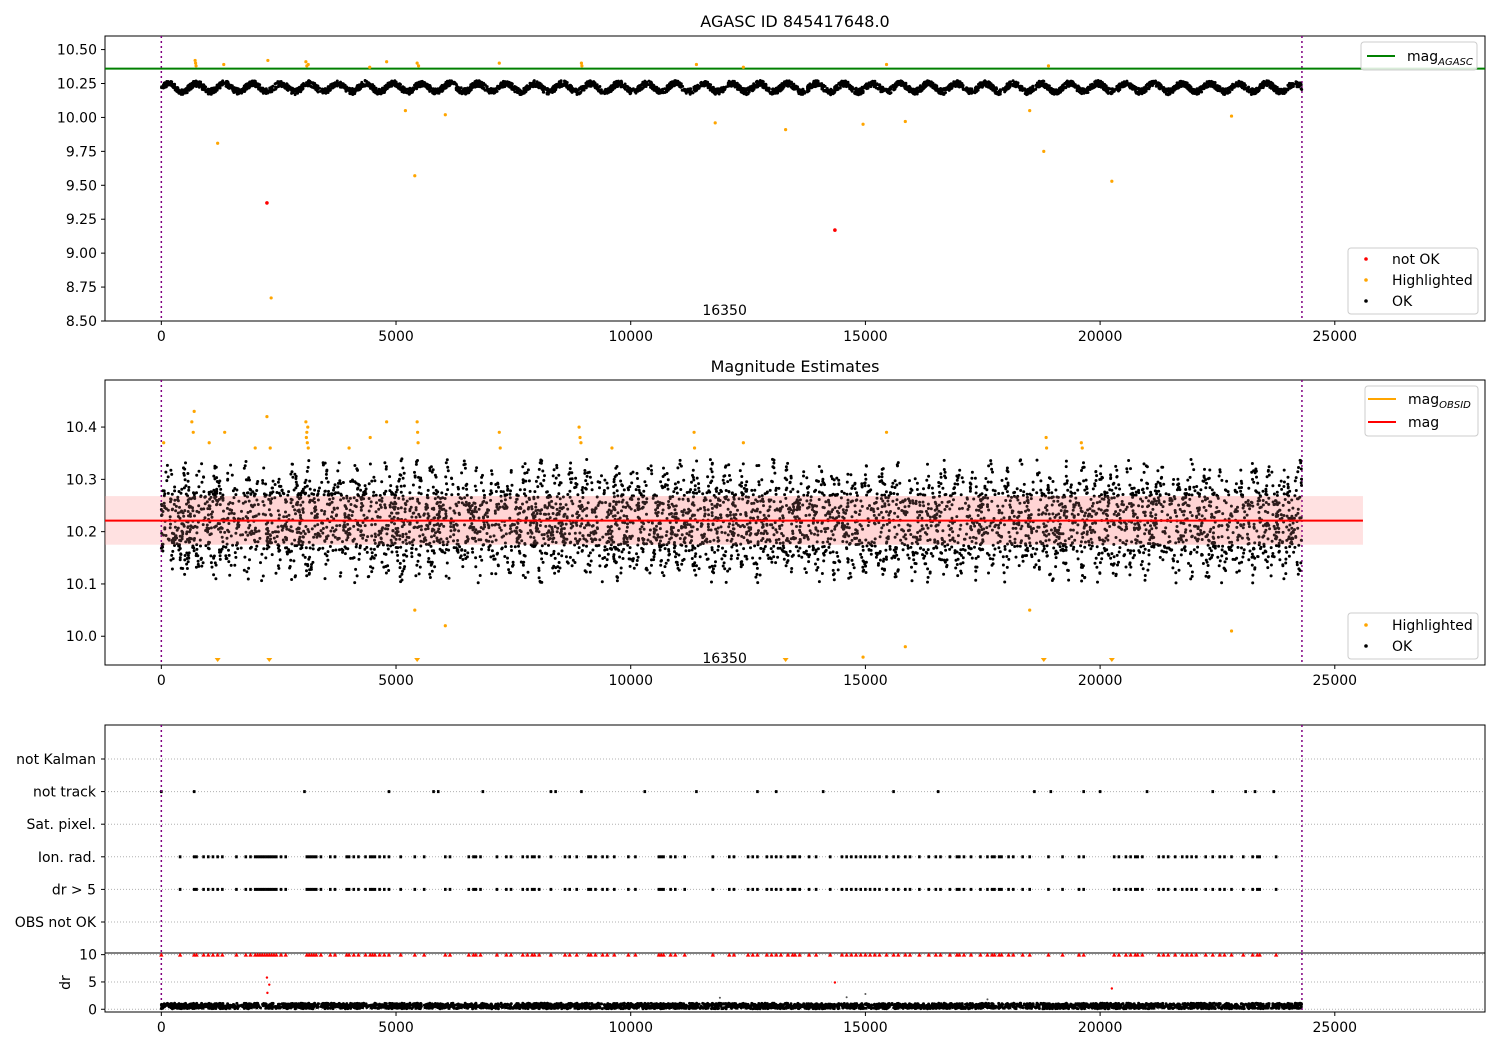 The image size is (1500, 1050). What do you see at coordinates (74, 890) in the screenshot?
I see `category-label: dr > 5` at bounding box center [74, 890].